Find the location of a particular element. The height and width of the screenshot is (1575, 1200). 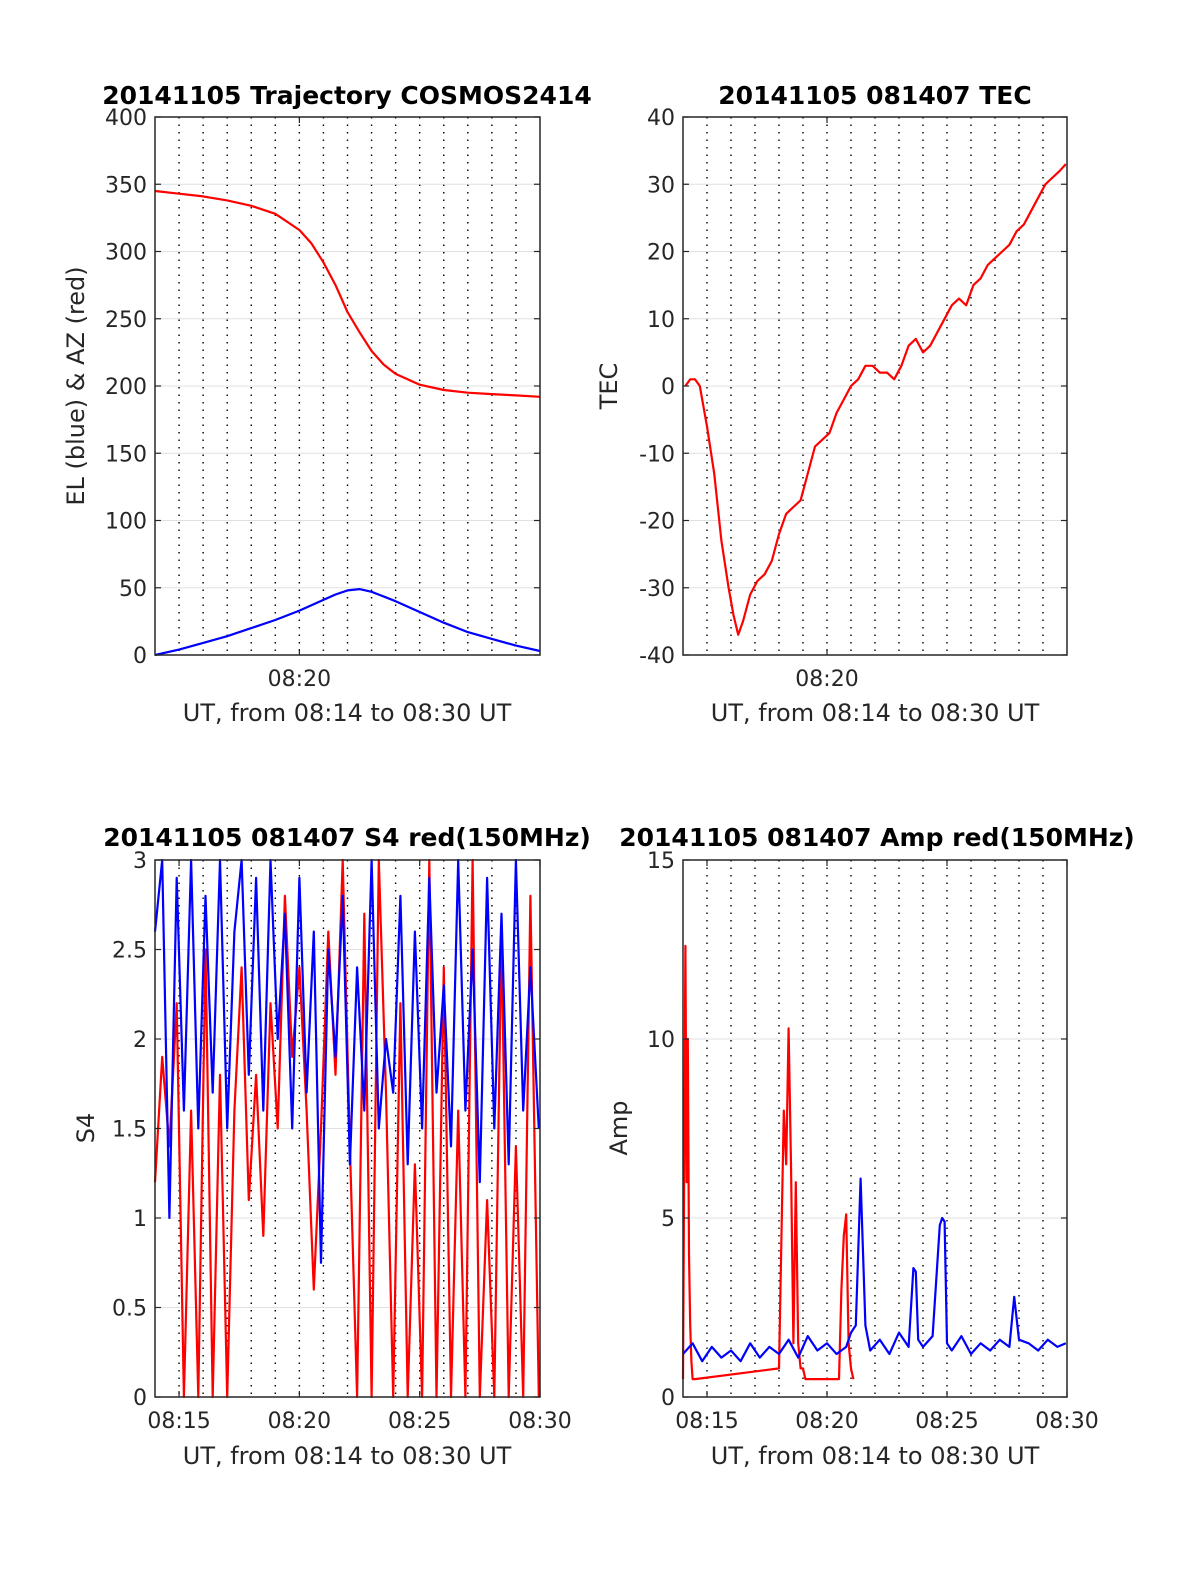

y-tick-label: 250 is located at coordinates (126, 320).